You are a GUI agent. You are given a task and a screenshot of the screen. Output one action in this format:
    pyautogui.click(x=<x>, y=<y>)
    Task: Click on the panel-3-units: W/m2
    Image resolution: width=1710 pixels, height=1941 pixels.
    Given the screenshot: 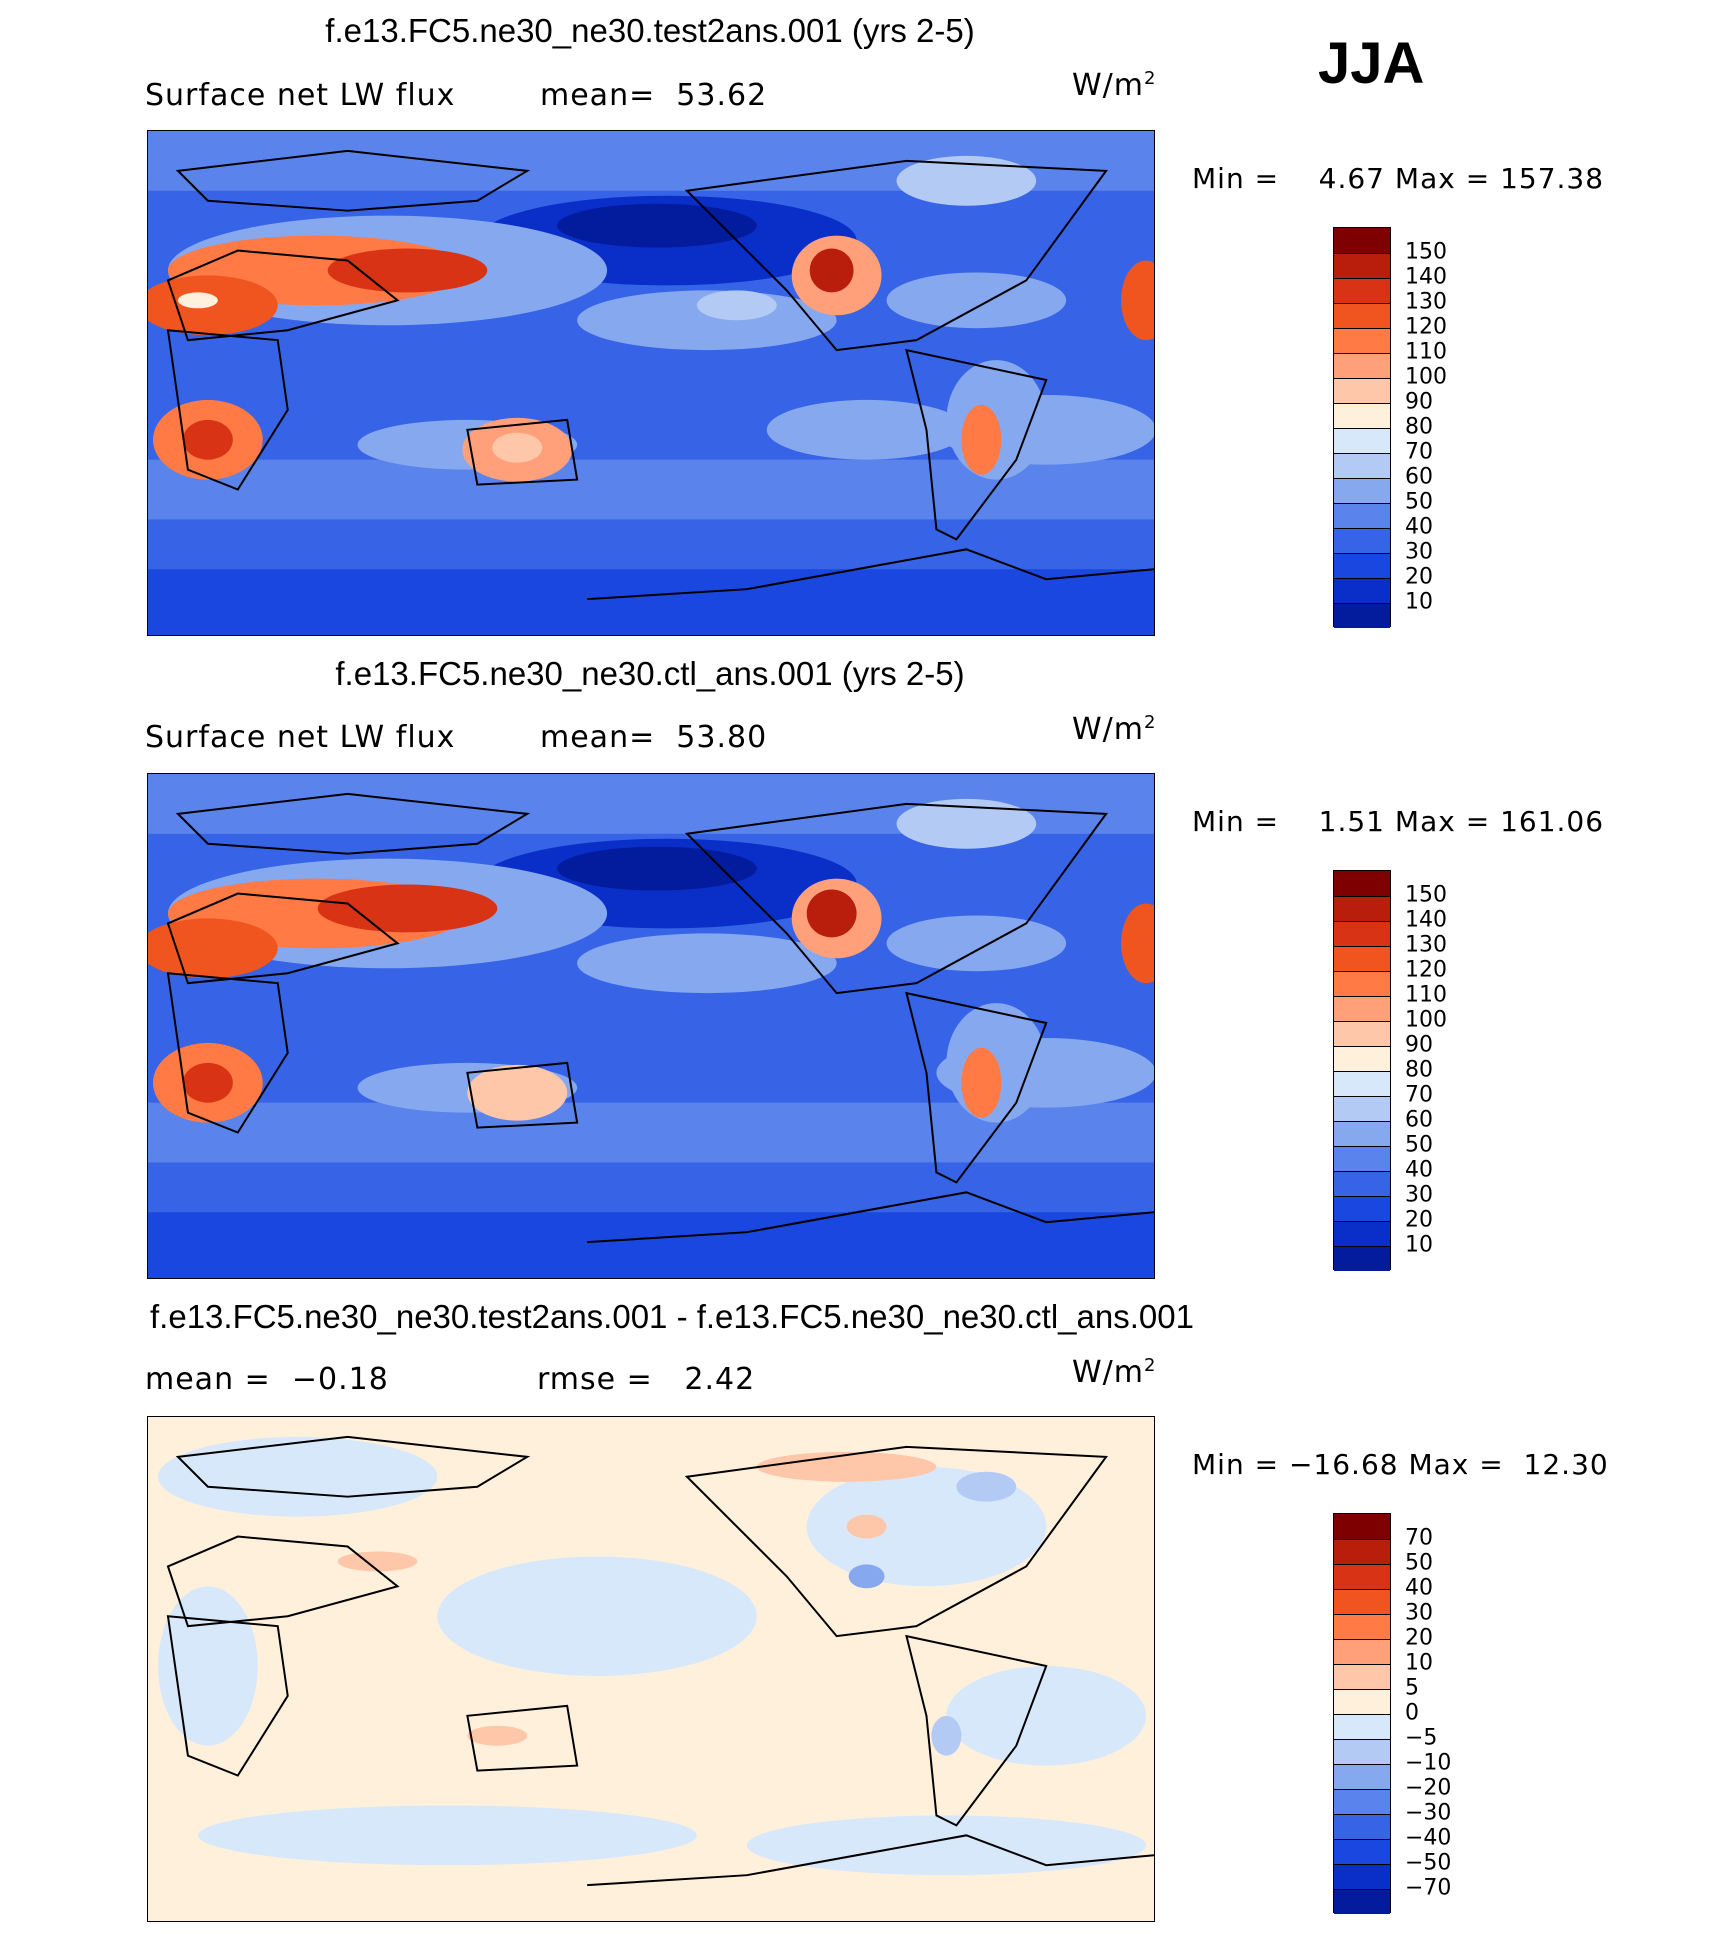 What is the action you would take?
    pyautogui.click(x=1114, y=1372)
    